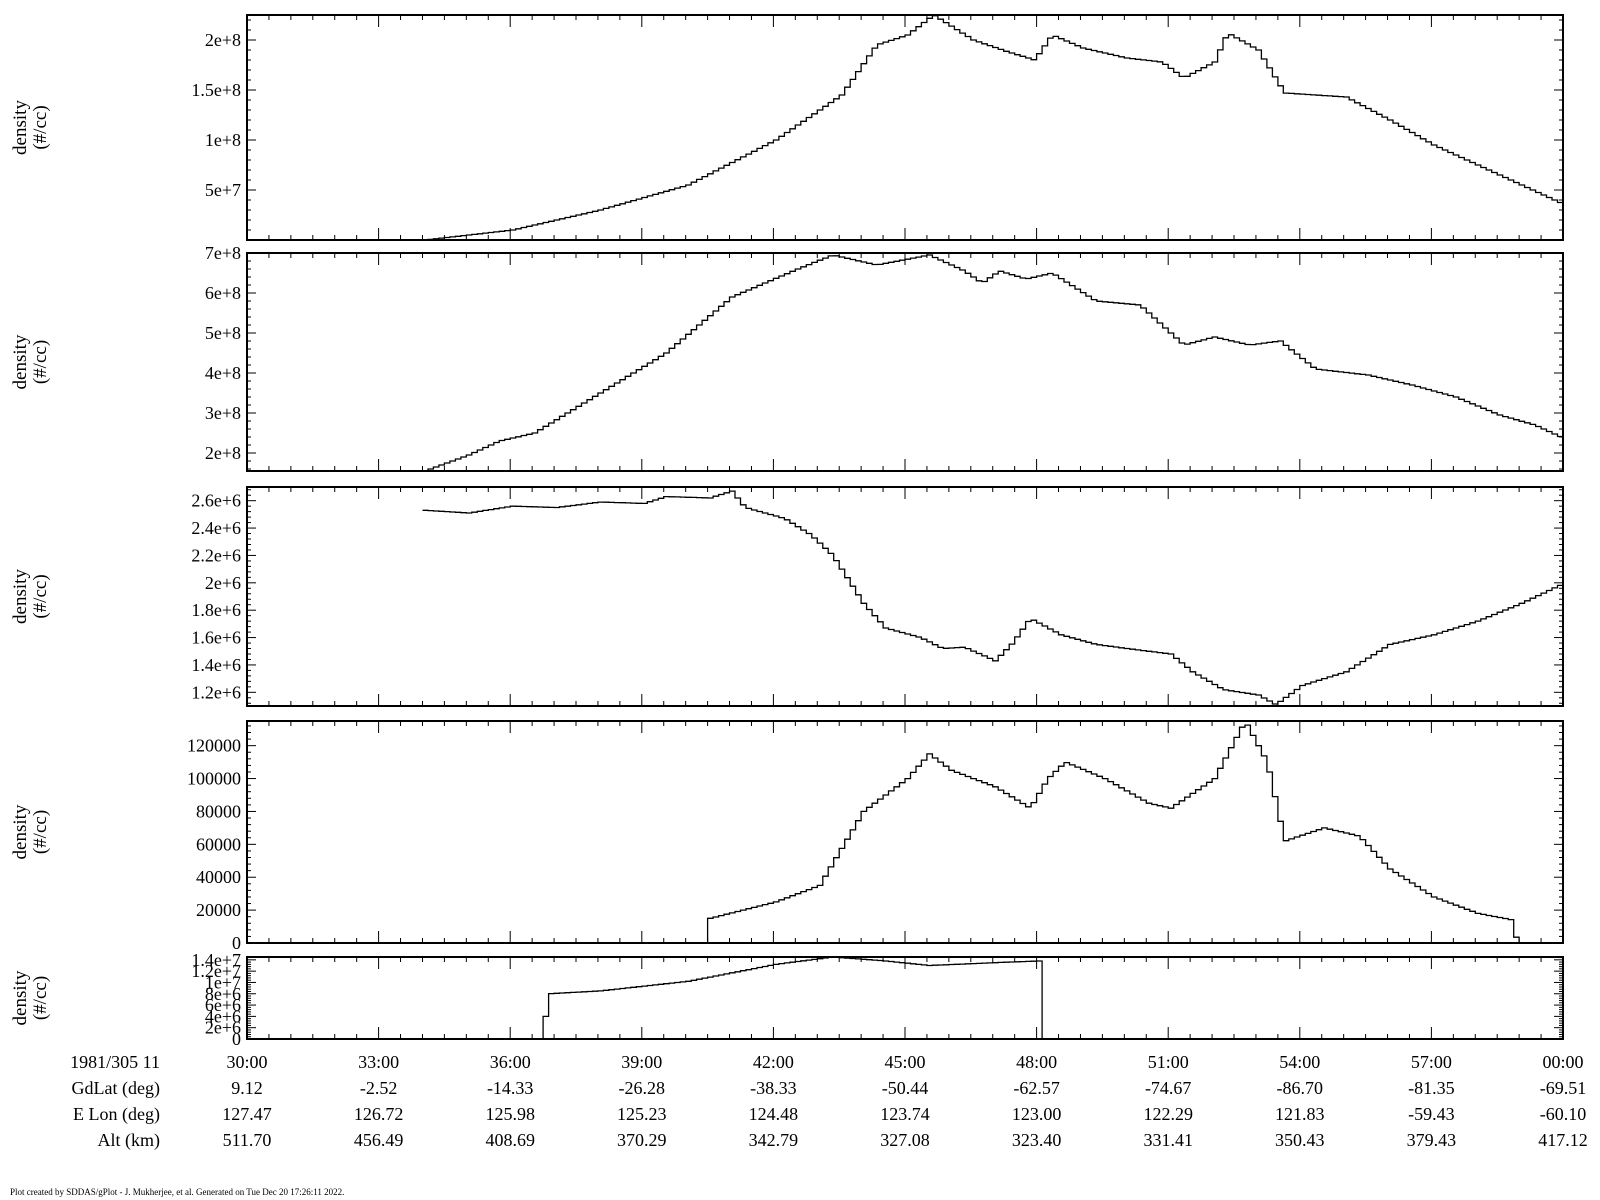 This screenshot has width=1600, height=1200. Describe the element at coordinates (223, 190) in the screenshot. I see `y-tick-label: 5e+7` at that location.